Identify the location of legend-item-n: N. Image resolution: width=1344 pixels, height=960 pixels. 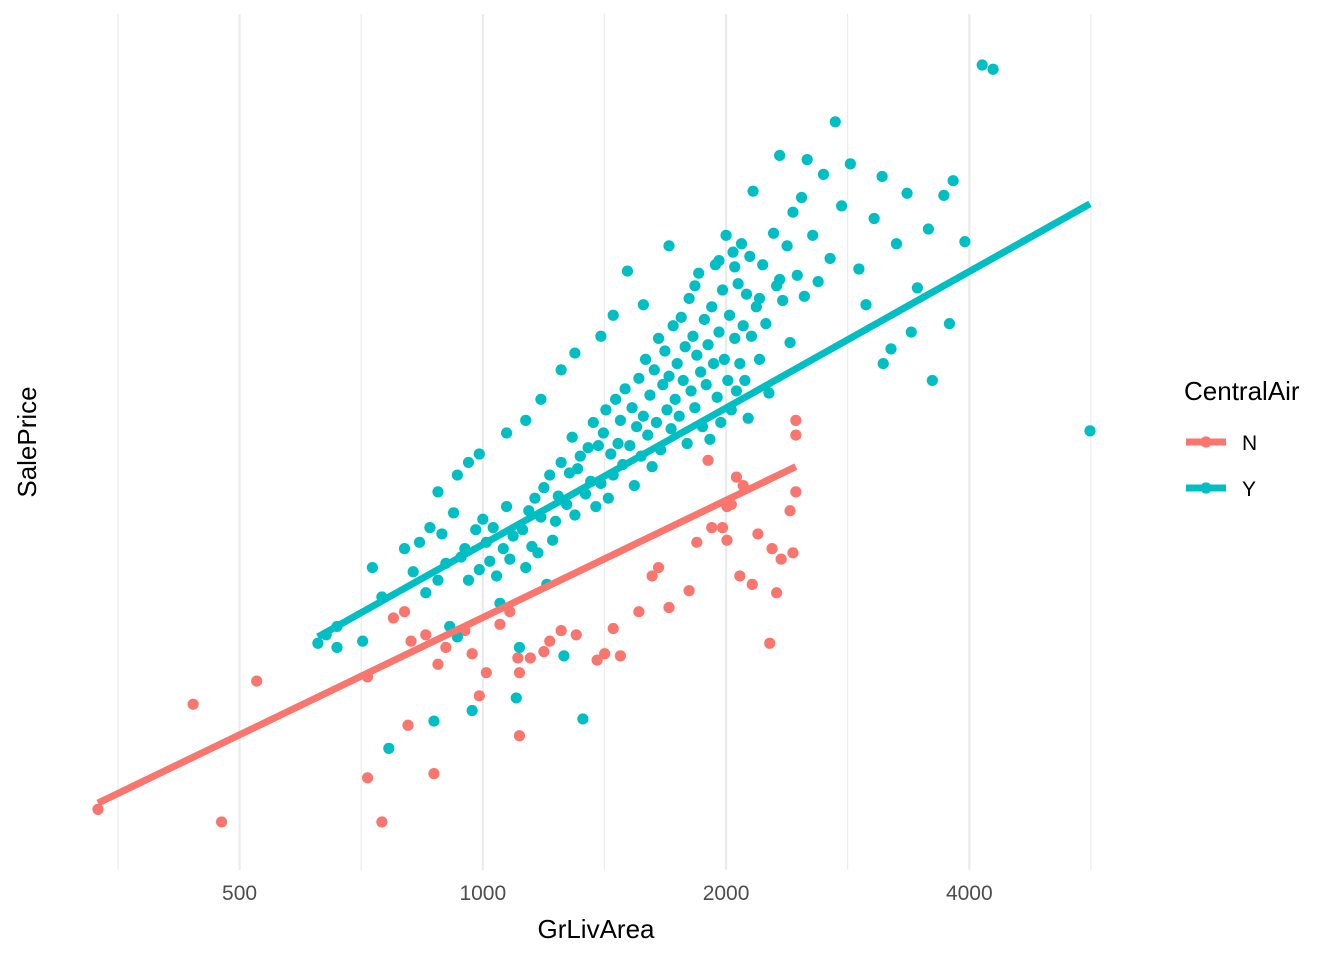
(1221, 443).